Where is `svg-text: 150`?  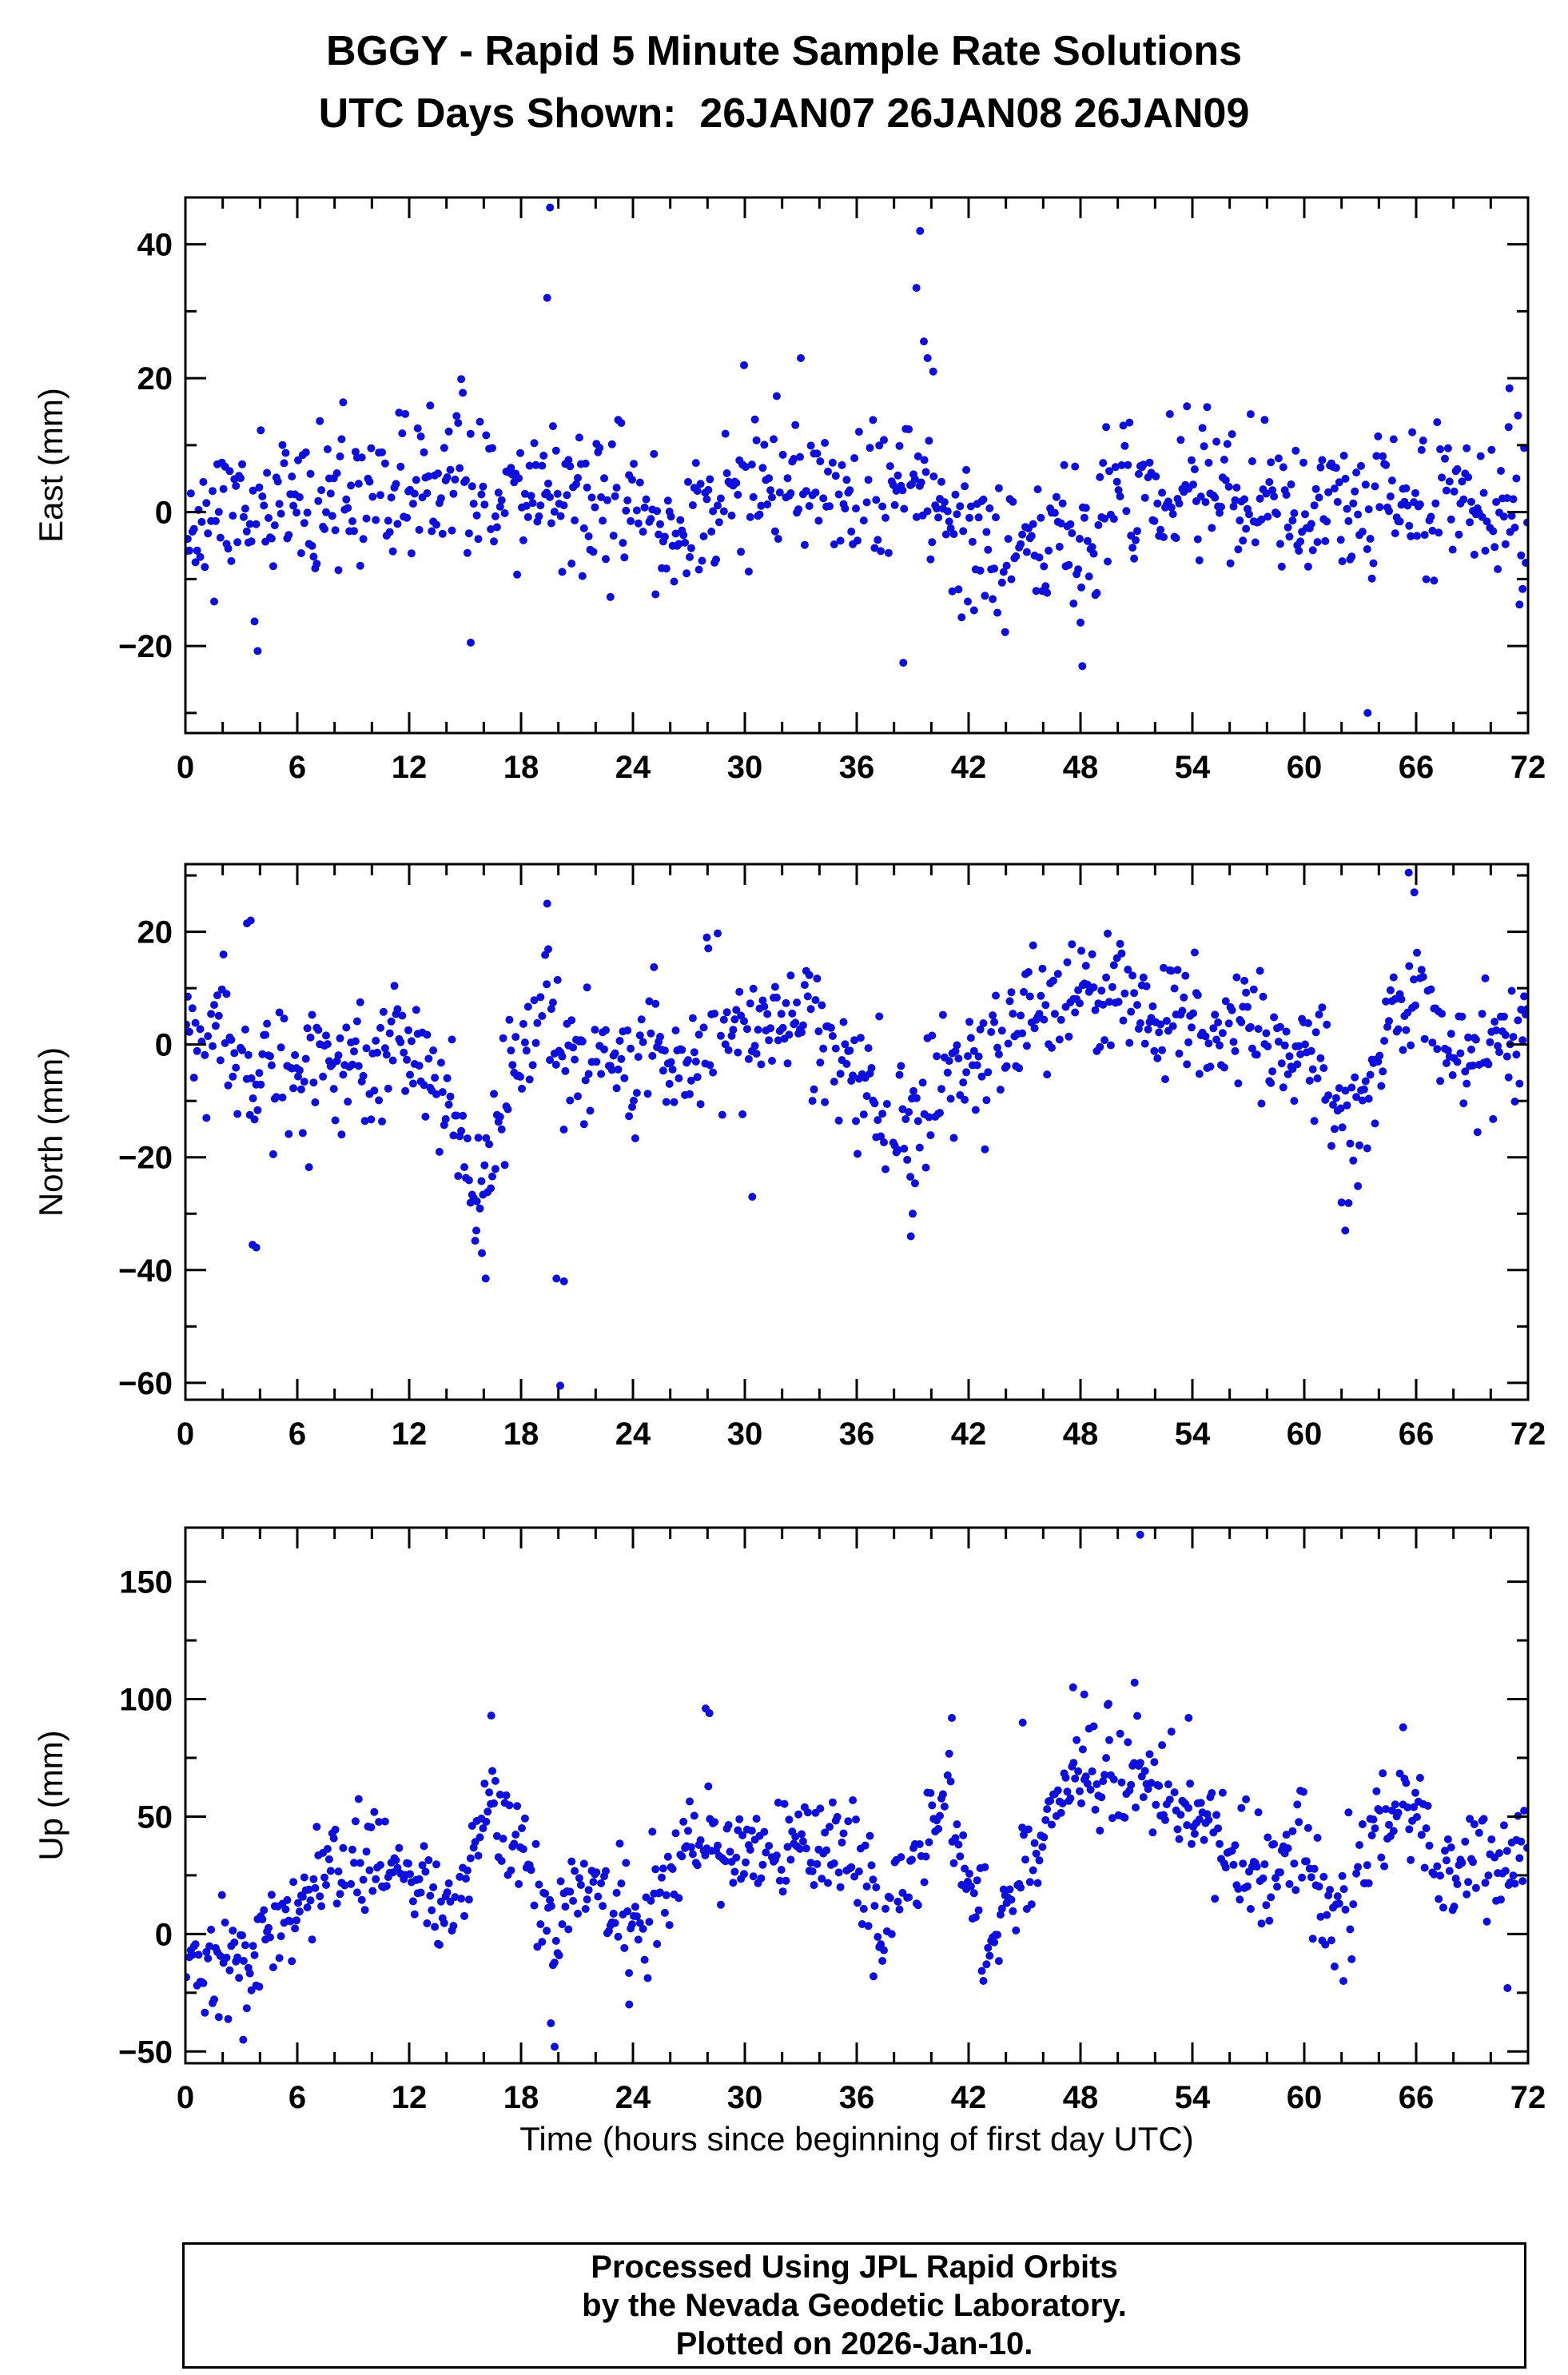
svg-text: 150 is located at coordinates (146, 1582).